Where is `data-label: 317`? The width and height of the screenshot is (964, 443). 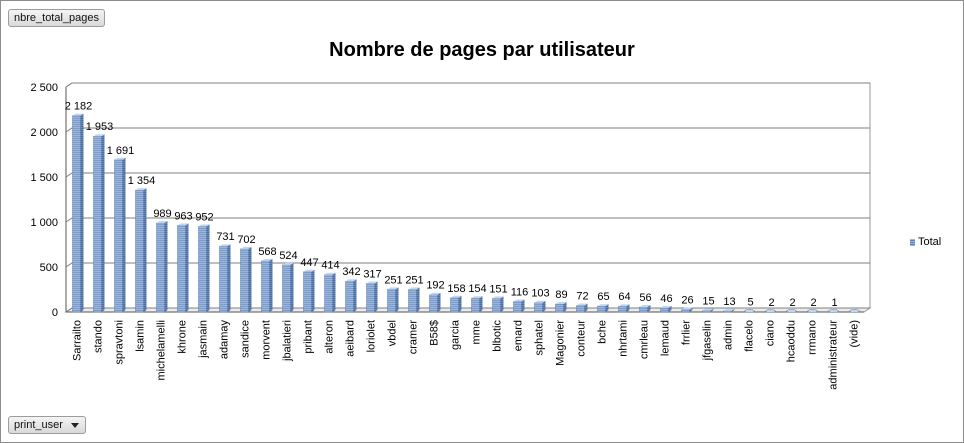
data-label: 317 is located at coordinates (372, 274).